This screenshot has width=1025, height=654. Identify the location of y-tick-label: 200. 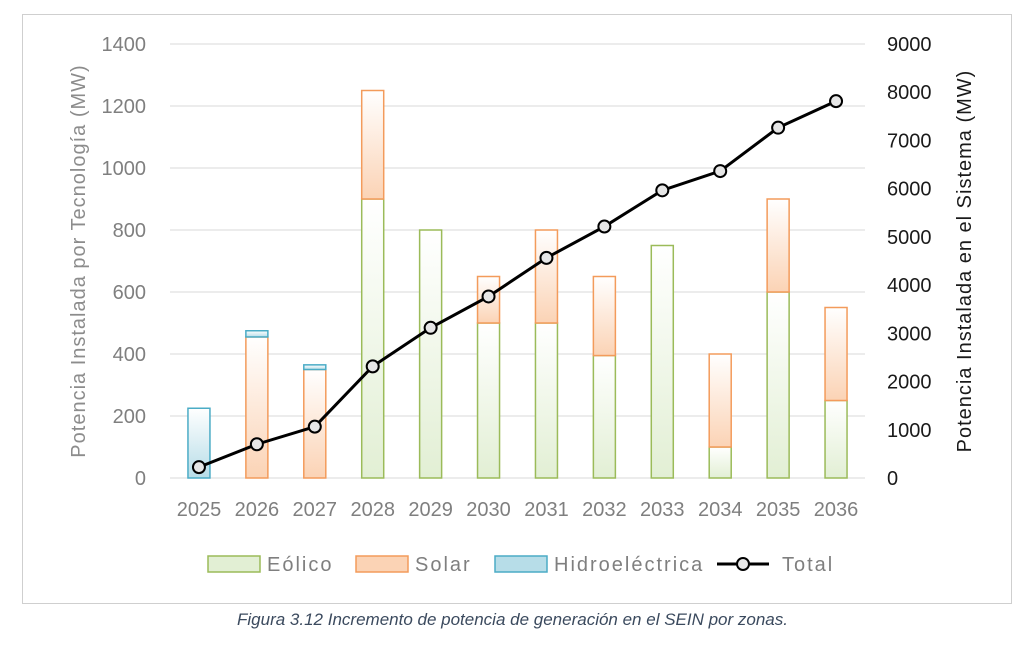
(129, 417).